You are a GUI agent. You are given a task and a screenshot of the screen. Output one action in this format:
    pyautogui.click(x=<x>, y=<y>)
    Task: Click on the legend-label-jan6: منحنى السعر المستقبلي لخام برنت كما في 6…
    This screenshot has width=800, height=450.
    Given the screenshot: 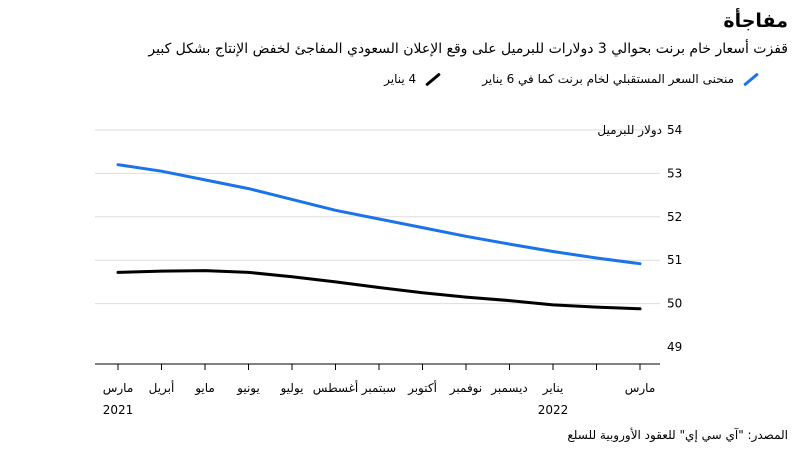 What is the action you would take?
    pyautogui.click(x=608, y=79)
    